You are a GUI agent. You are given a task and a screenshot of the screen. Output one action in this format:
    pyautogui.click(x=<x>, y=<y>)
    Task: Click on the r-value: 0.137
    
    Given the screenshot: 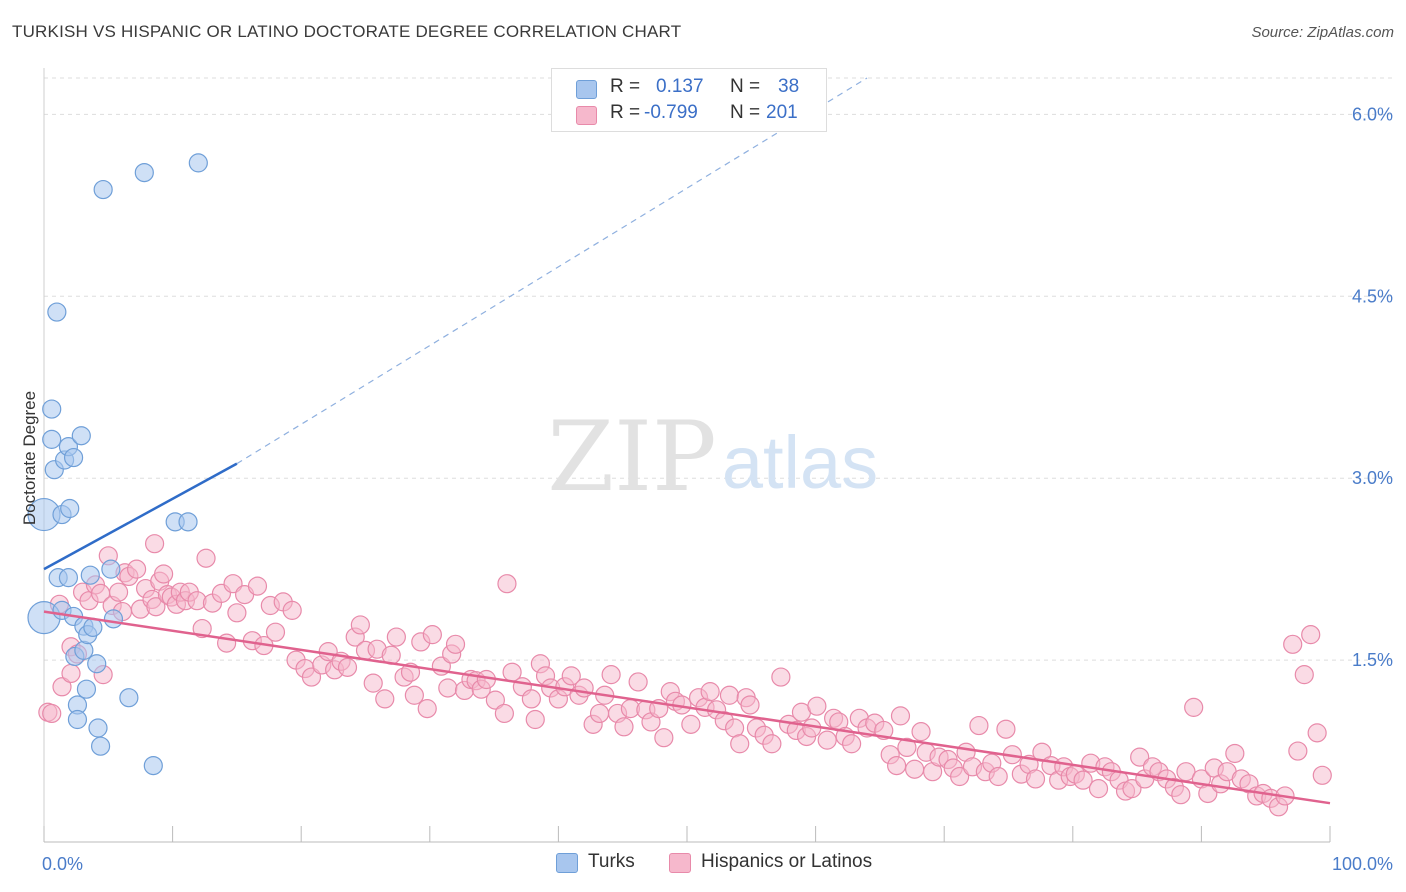 What is the action you would take?
    pyautogui.click(x=680, y=86)
    